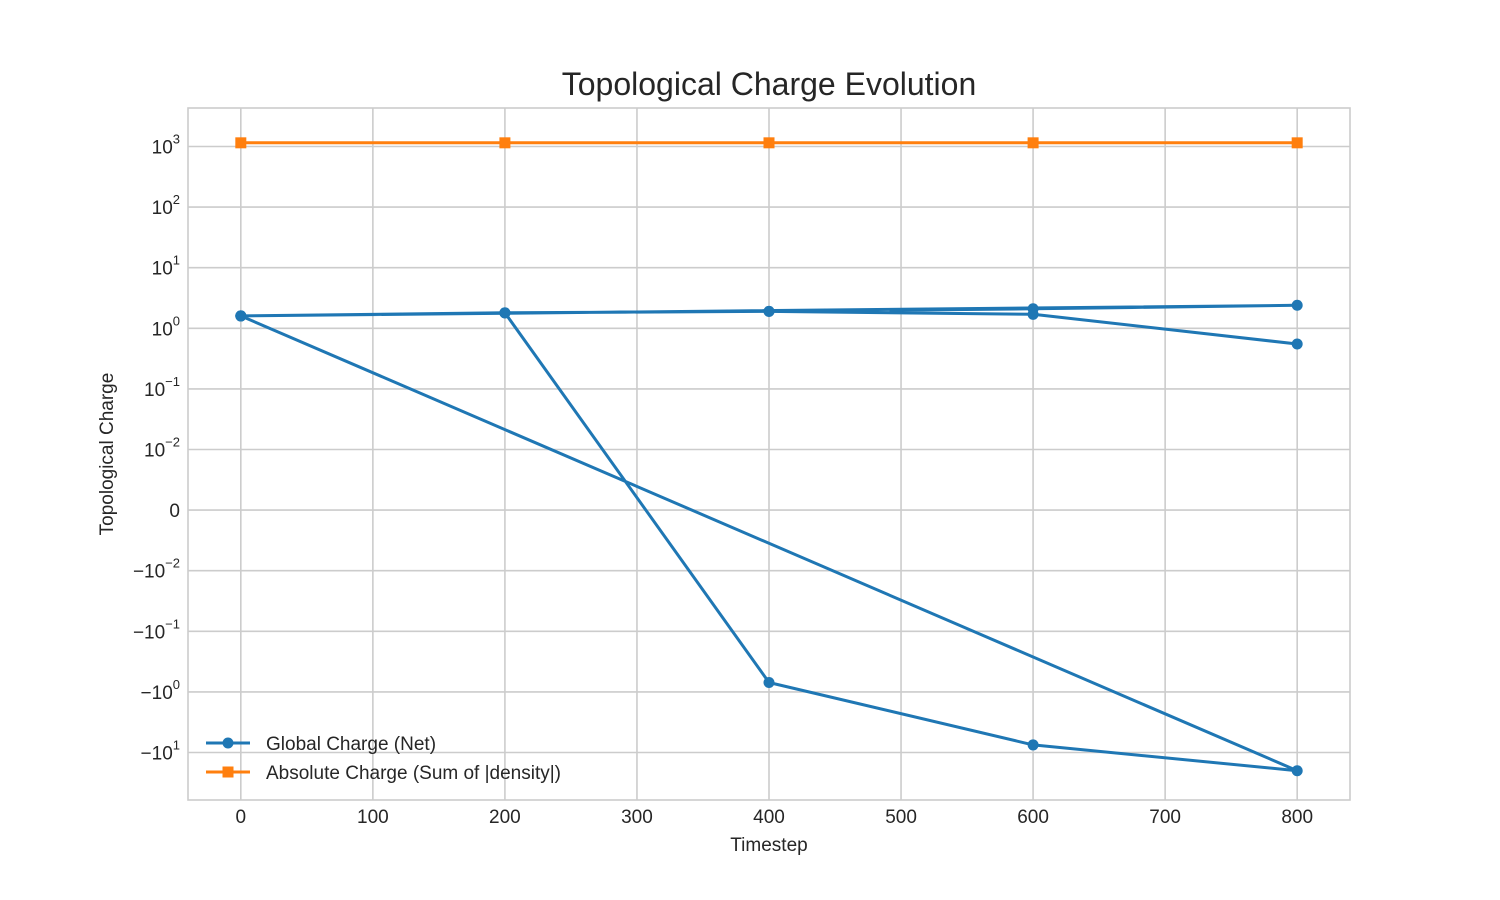 This screenshot has height=900, width=1500. What do you see at coordinates (373, 817) in the screenshot?
I see `x-tick-label: 100` at bounding box center [373, 817].